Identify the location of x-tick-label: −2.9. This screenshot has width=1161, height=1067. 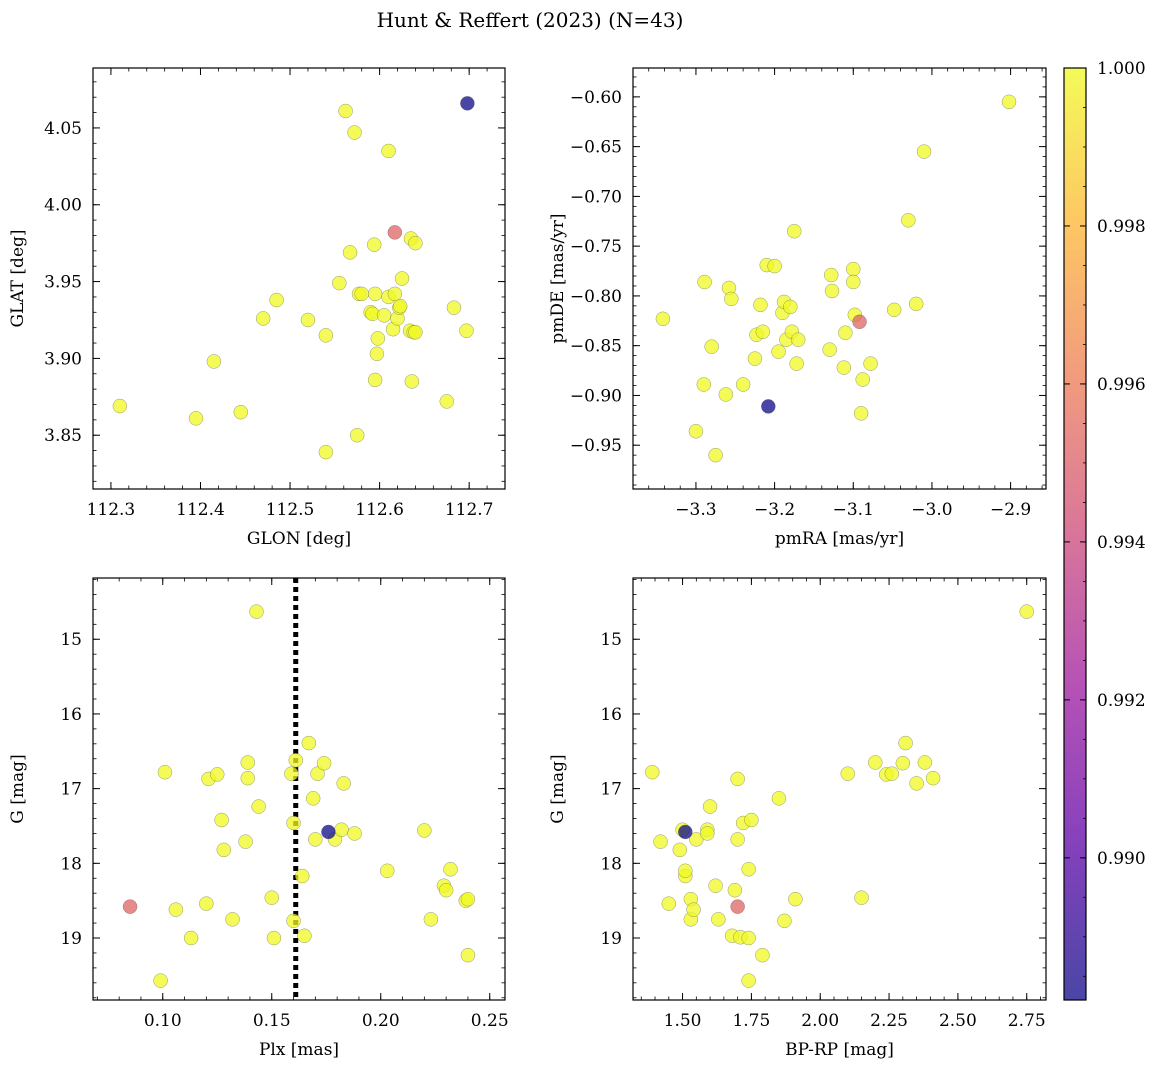
(1010, 510).